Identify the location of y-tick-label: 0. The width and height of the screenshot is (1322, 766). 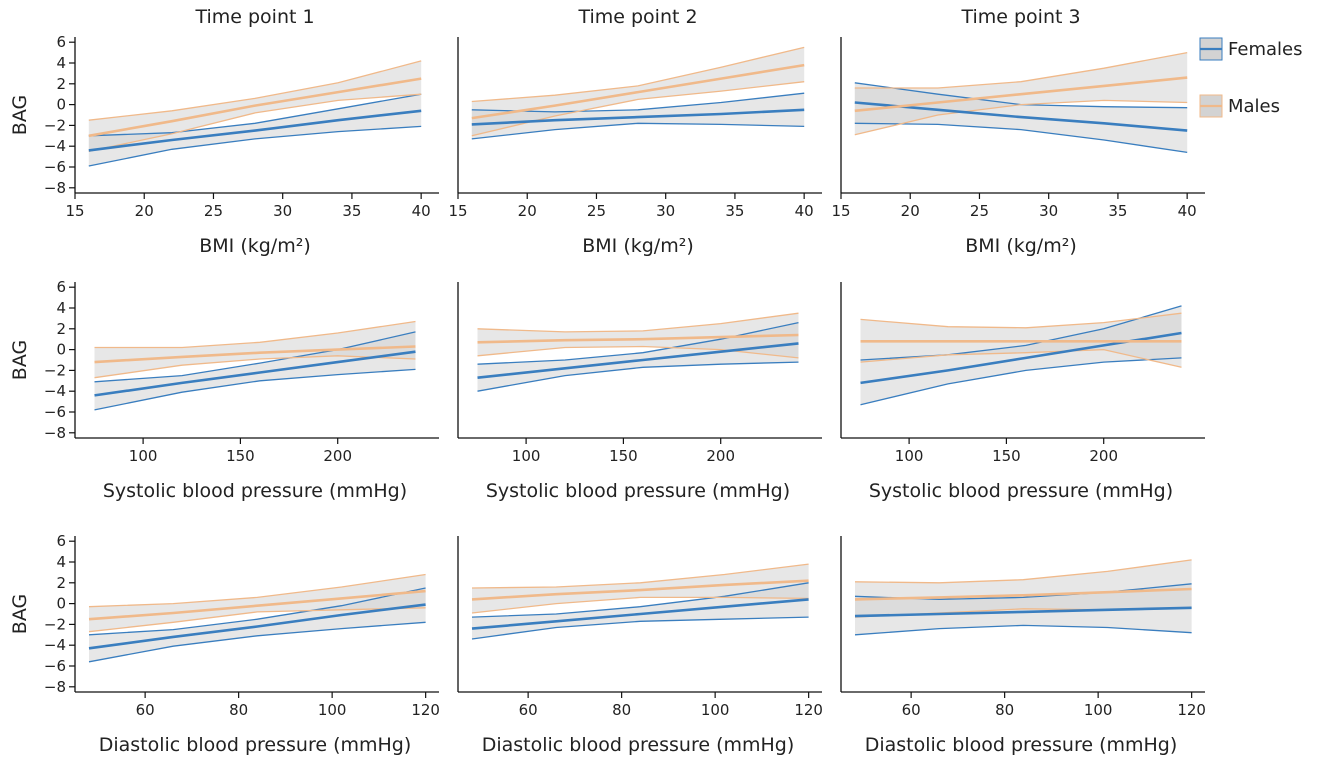
(61, 604).